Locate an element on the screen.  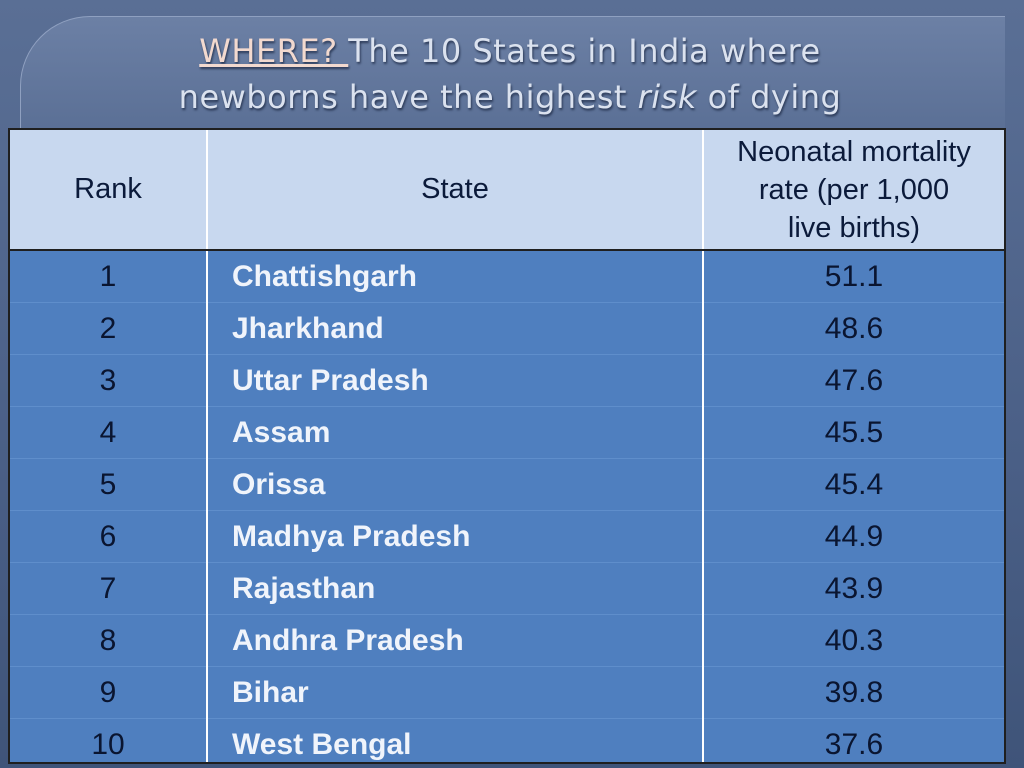
rate-cell: 51.1 is located at coordinates (853, 276).